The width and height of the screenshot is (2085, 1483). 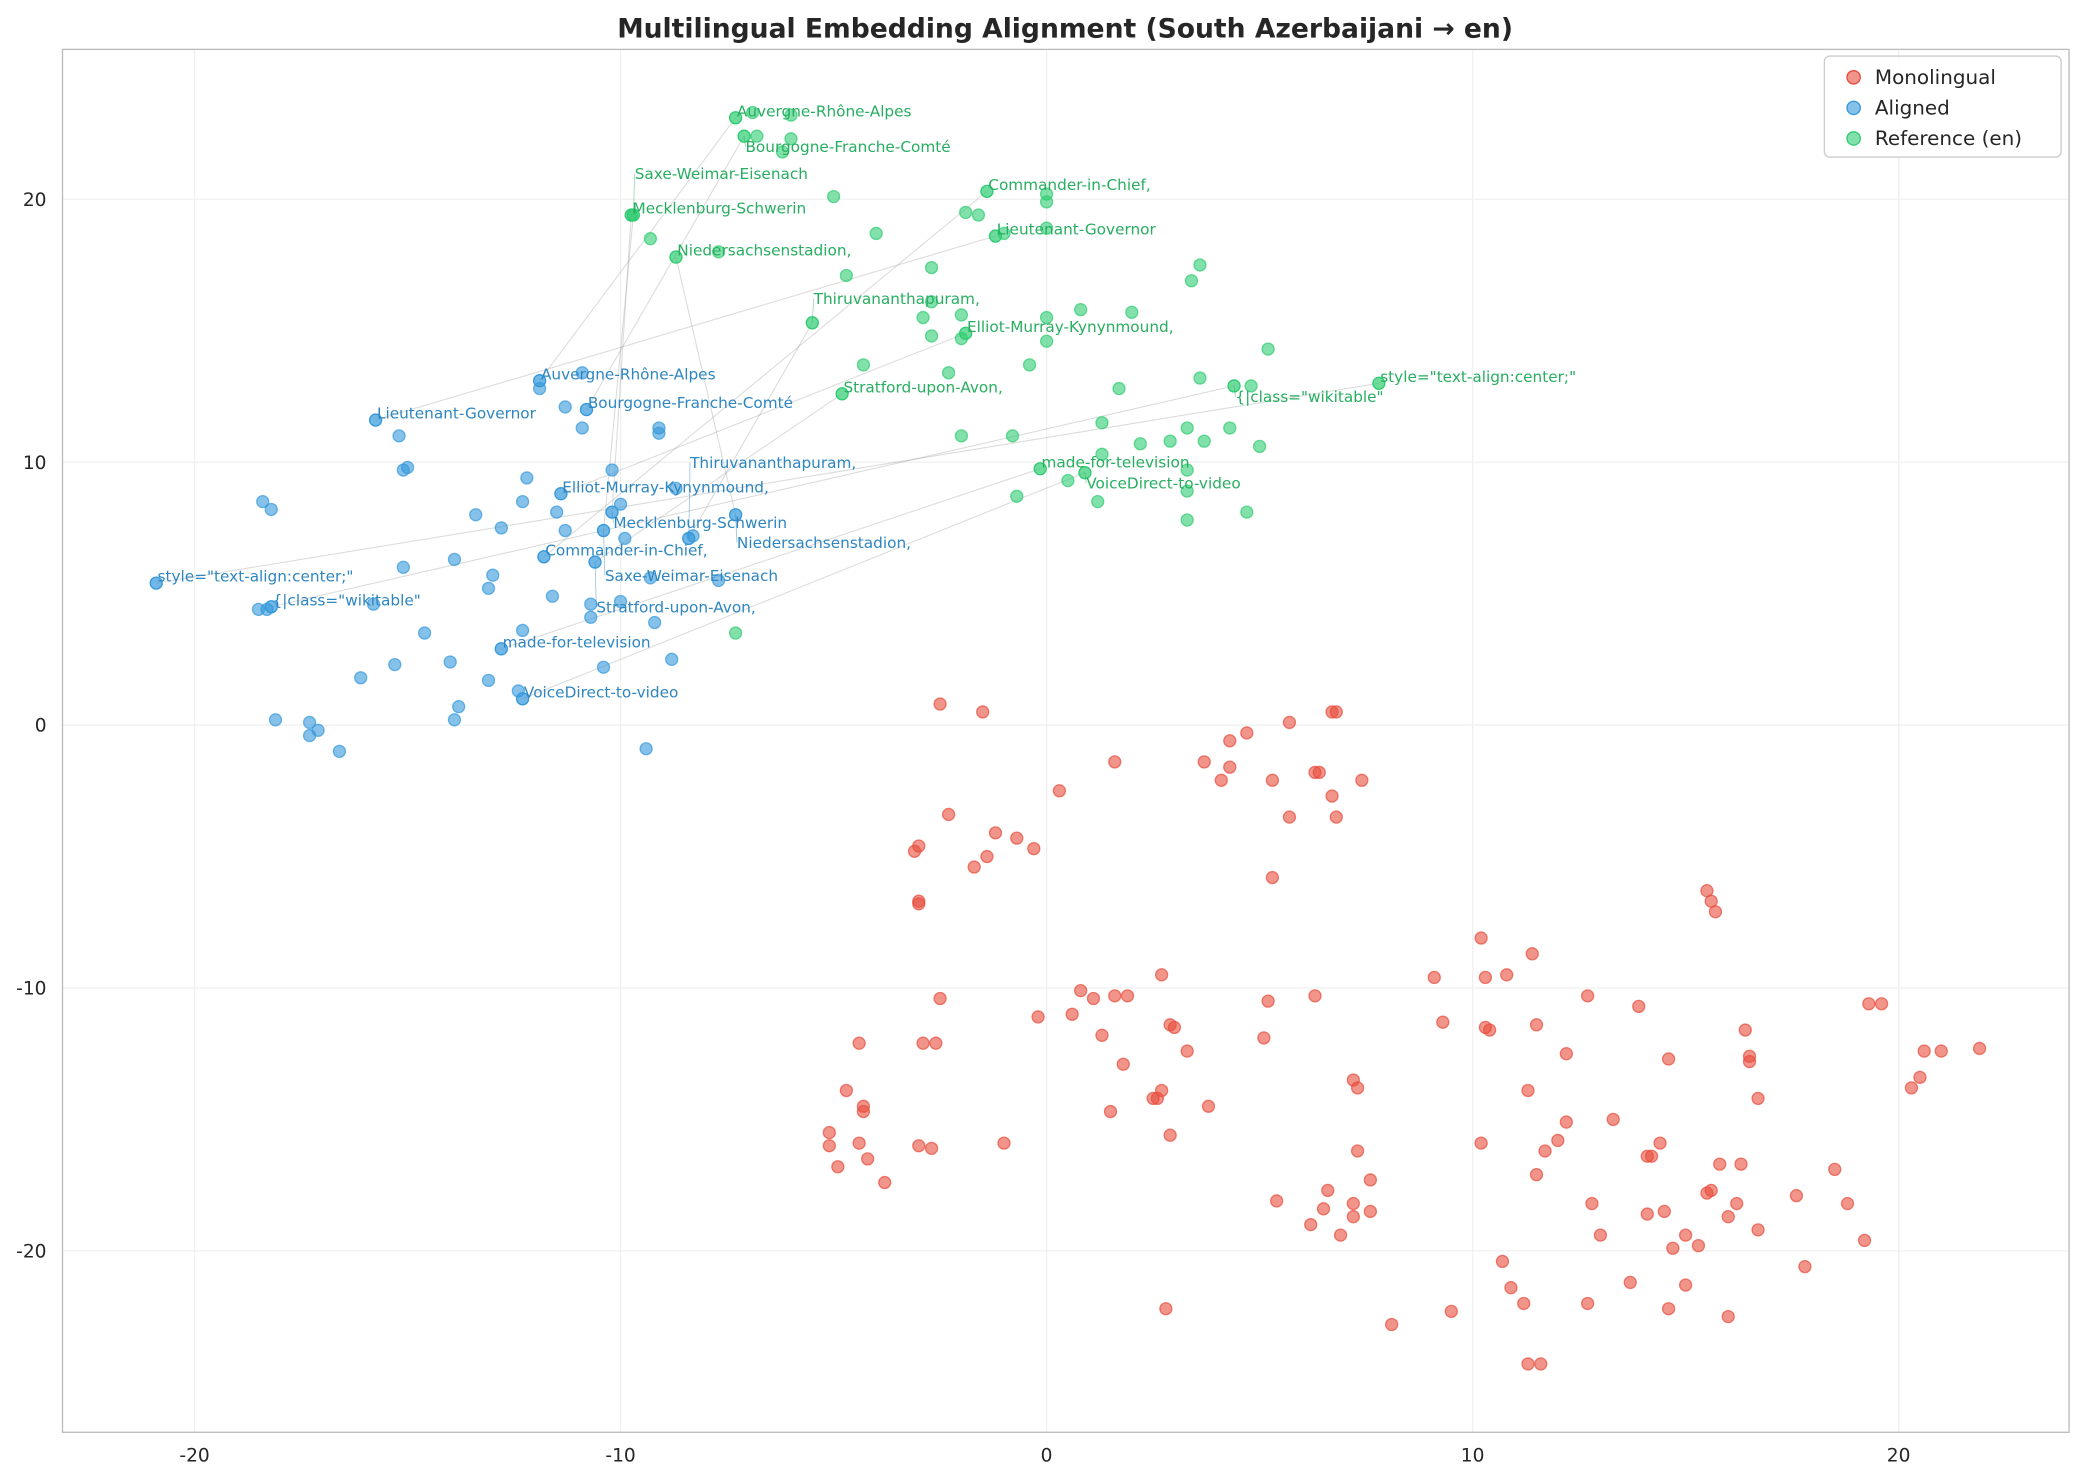 What do you see at coordinates (690, 403) in the screenshot?
I see `aligned-point-label: Bourgogne-Franche-Comté` at bounding box center [690, 403].